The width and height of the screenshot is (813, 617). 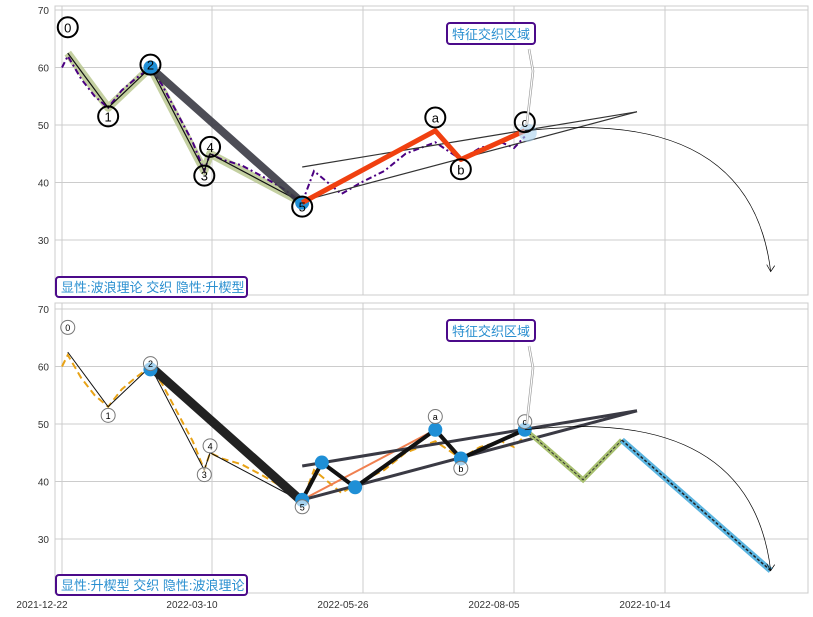 I want to click on pattern-legend-text: 显性:波浪理论 交织 隐性:升楔型, so click(x=152, y=287).